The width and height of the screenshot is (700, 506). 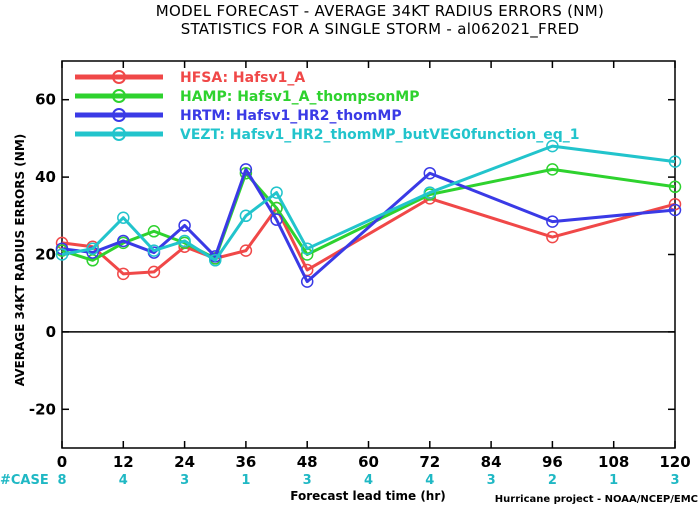 What do you see at coordinates (51, 332) in the screenshot?
I see `y-tick-label: 0` at bounding box center [51, 332].